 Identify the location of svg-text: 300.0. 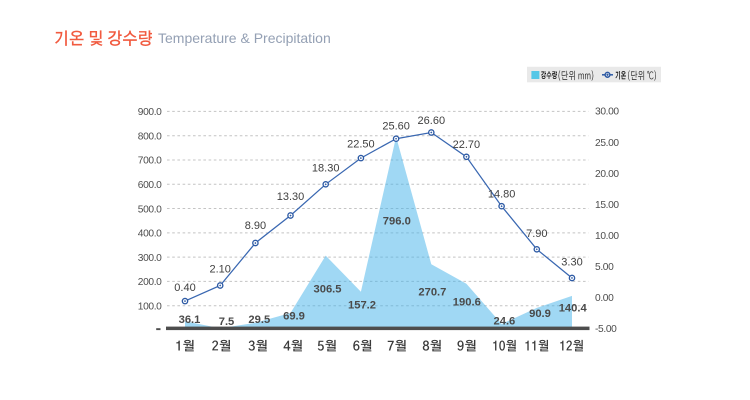
(150, 258).